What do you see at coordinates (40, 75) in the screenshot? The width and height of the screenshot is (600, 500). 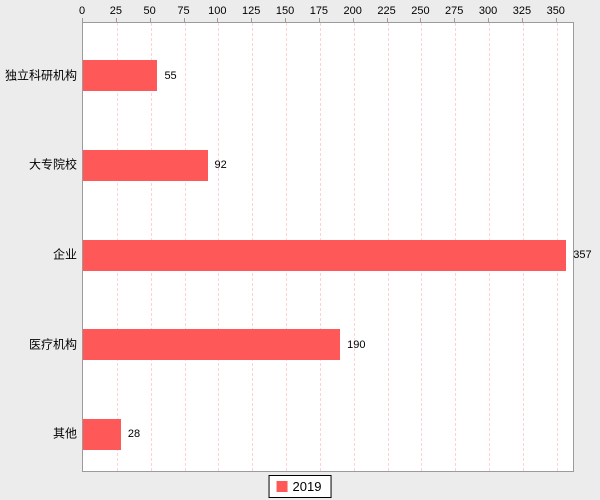 I see `category-label-1: 独立科研机构` at bounding box center [40, 75].